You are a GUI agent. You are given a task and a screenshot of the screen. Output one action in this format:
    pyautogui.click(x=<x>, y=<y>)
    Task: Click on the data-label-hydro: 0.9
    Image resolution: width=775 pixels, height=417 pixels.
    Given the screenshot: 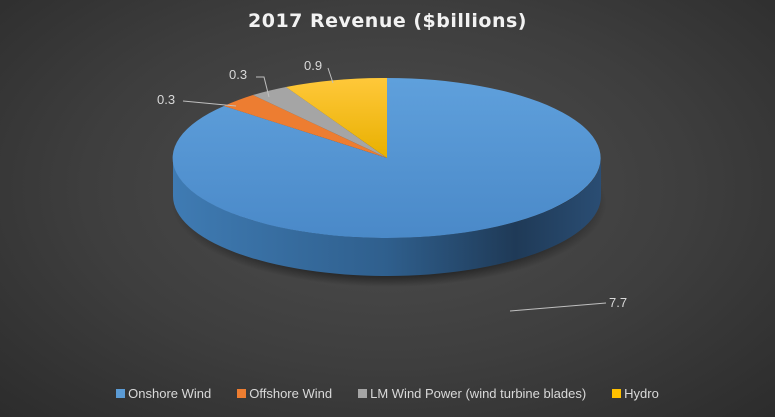 What is the action you would take?
    pyautogui.click(x=313, y=65)
    